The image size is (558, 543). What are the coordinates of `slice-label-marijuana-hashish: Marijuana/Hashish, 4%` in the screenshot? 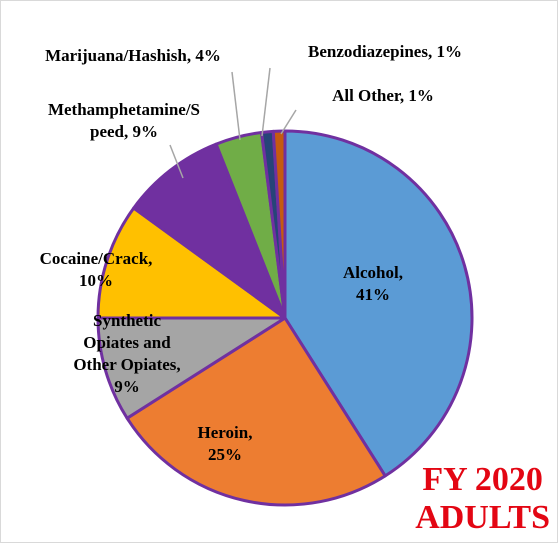 It's located at (133, 55).